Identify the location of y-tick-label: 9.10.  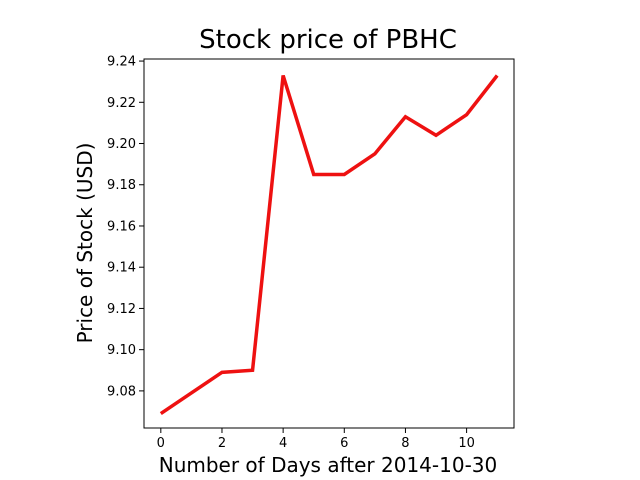
(121, 350).